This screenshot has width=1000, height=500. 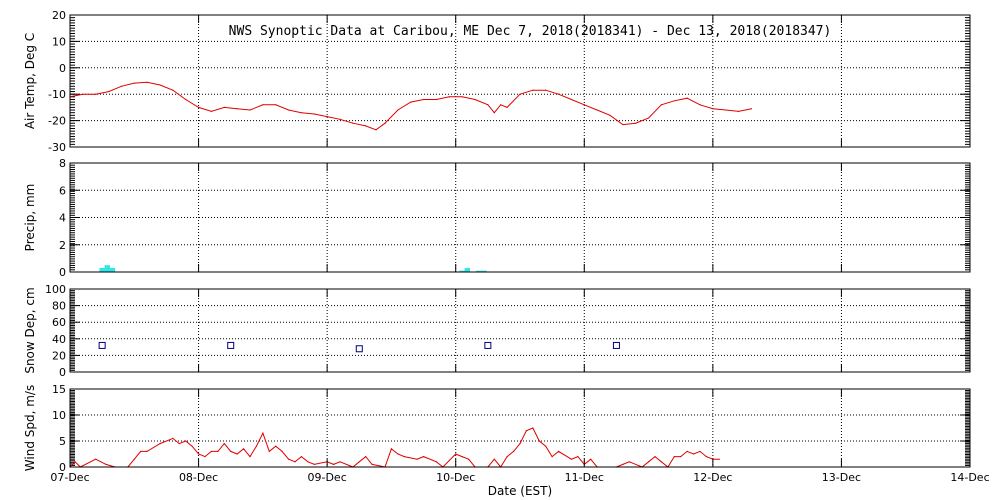 I want to click on y-tick-label: 8, so click(x=62, y=163).